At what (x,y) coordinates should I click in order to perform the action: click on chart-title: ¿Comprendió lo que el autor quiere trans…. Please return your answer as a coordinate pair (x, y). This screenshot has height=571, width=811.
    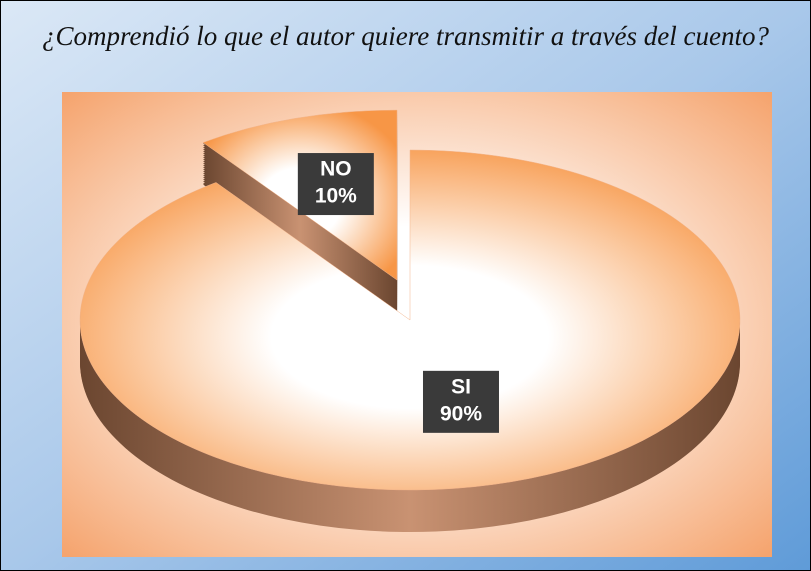
    Looking at the image, I should click on (405, 36).